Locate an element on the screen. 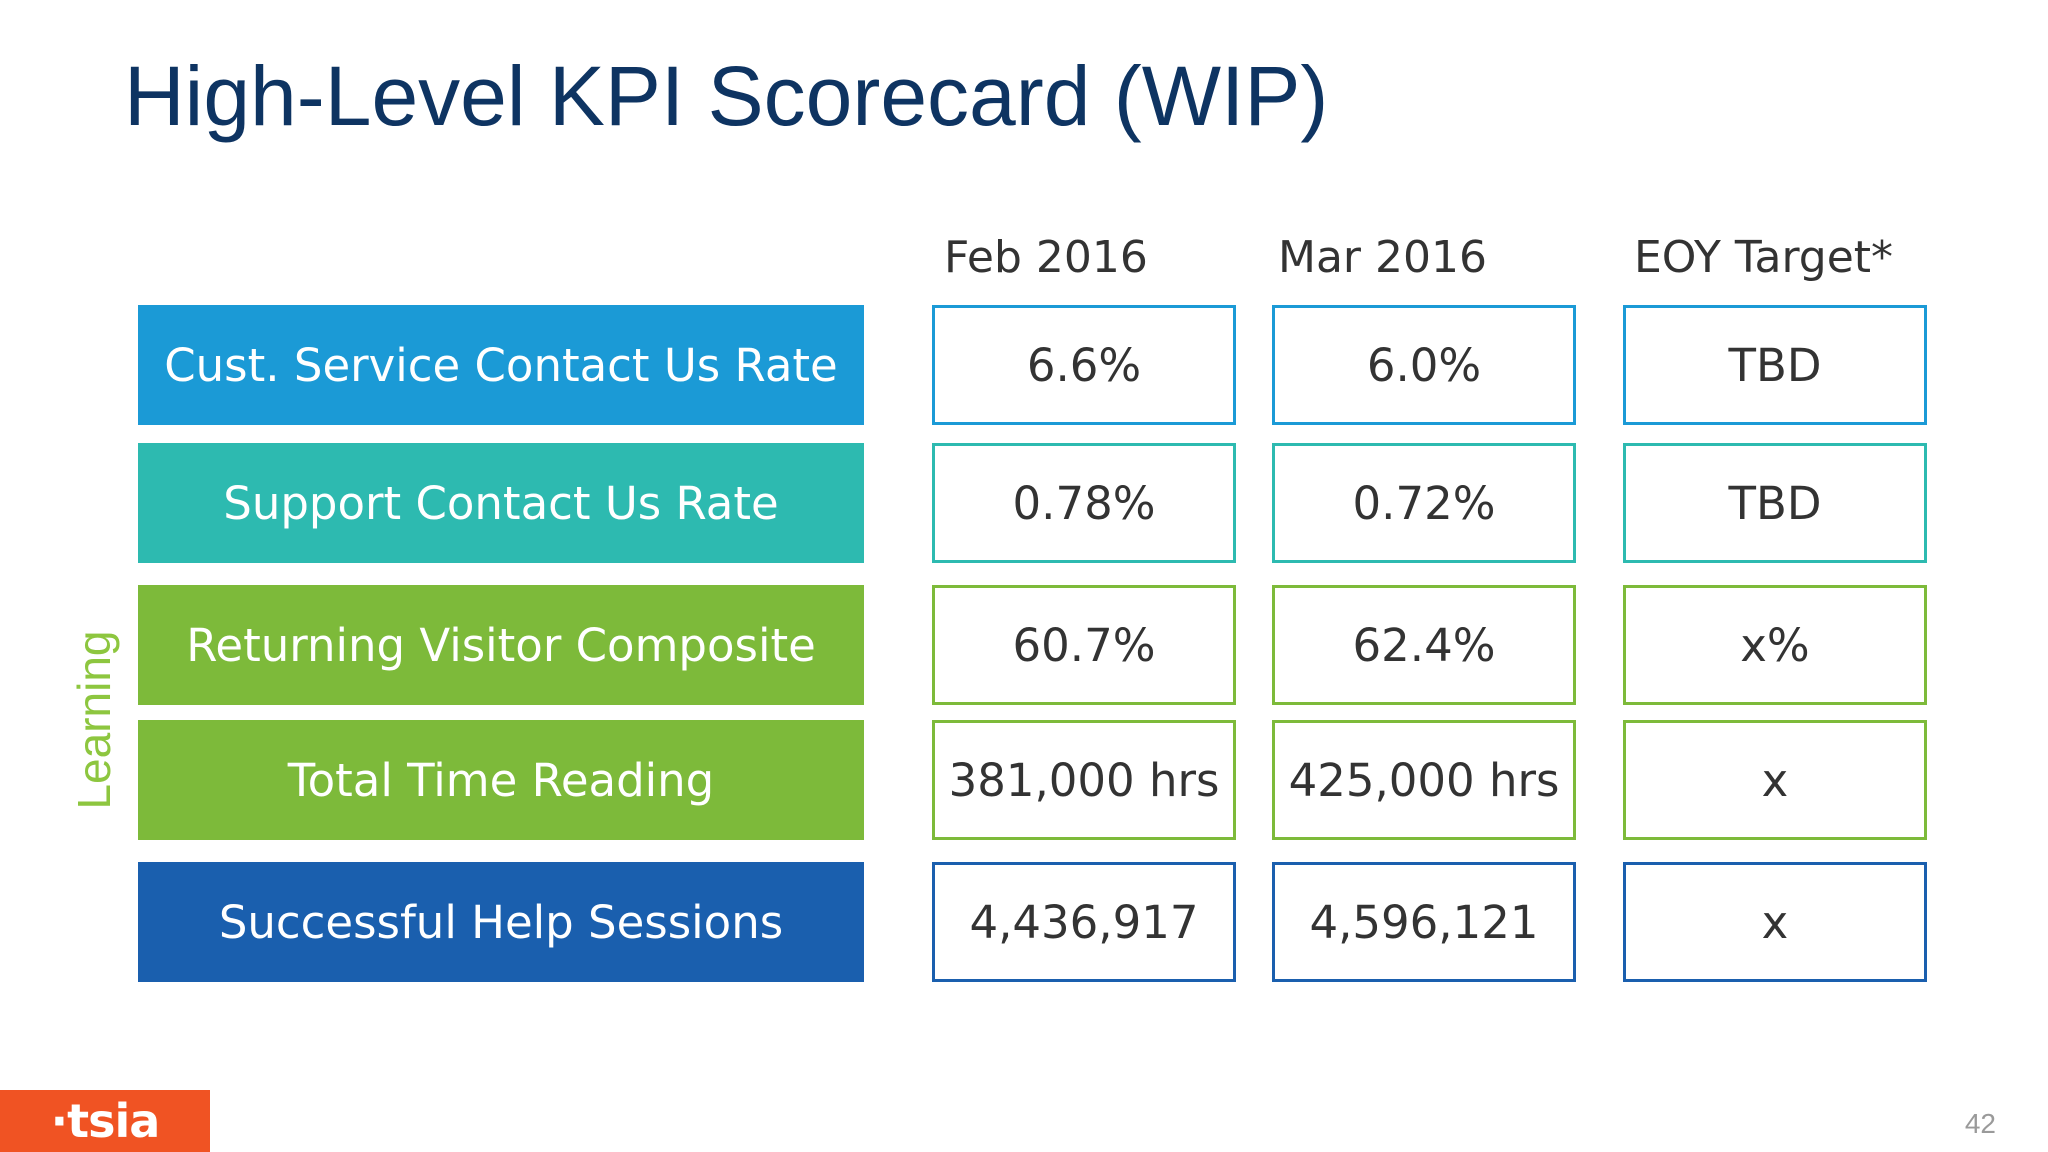 This screenshot has height=1152, width=2048. column-header-mar-2016: Mar 2016 is located at coordinates (1382, 257).